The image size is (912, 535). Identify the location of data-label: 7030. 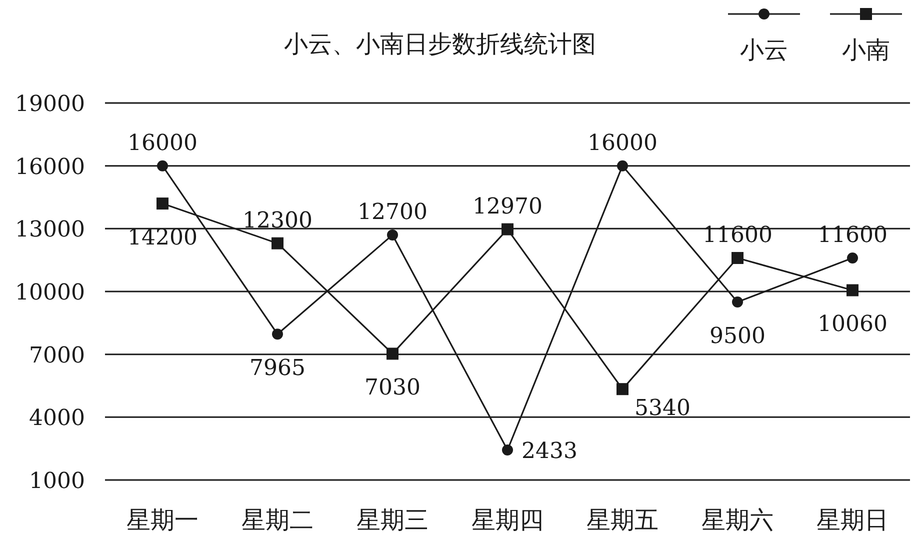
(392, 388).